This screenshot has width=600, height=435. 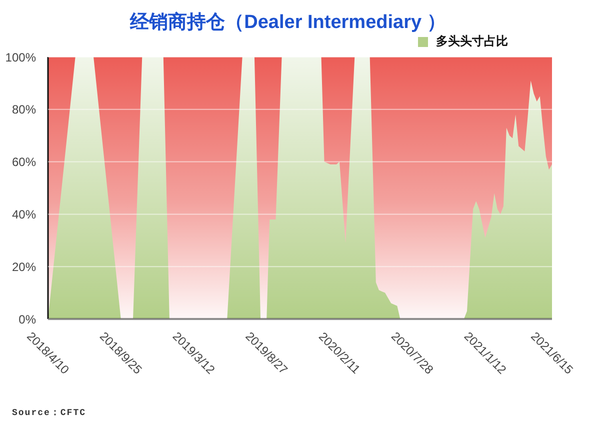 What do you see at coordinates (20, 57) in the screenshot?
I see `y-tick-label: 100%` at bounding box center [20, 57].